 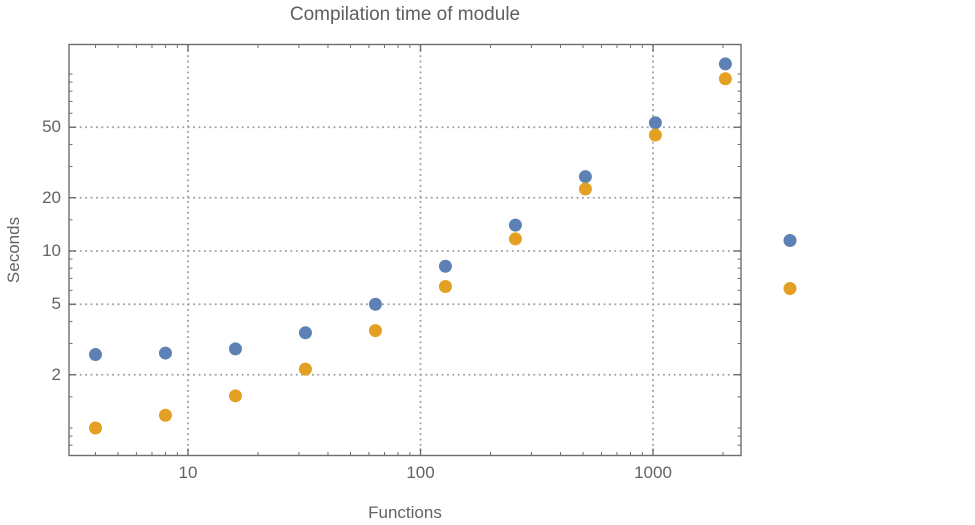 What do you see at coordinates (420, 472) in the screenshot?
I see `x-tick-label: 100` at bounding box center [420, 472].